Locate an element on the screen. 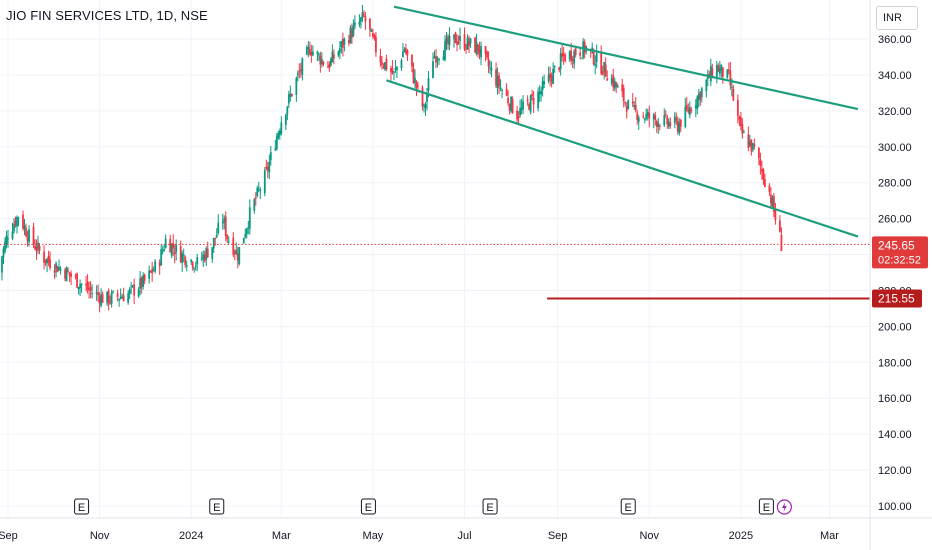 The height and width of the screenshot is (550, 932). lightning-icon is located at coordinates (784, 507).